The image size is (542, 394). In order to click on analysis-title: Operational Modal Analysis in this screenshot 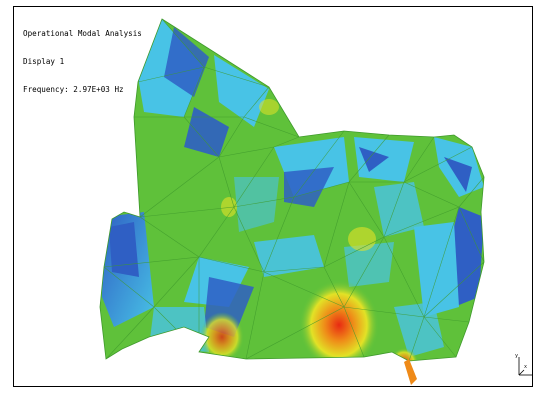, I will do `click(82, 33)`.